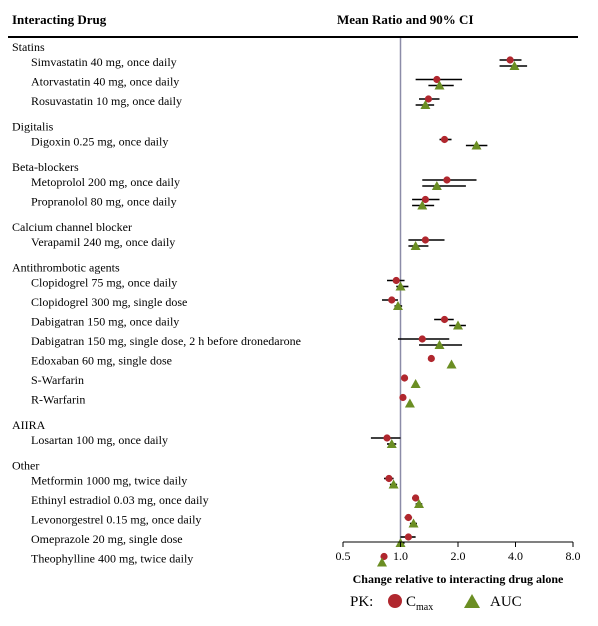 The image size is (598, 626). I want to click on drug-label: Dabigatran 150 mg, once daily, so click(105, 322).